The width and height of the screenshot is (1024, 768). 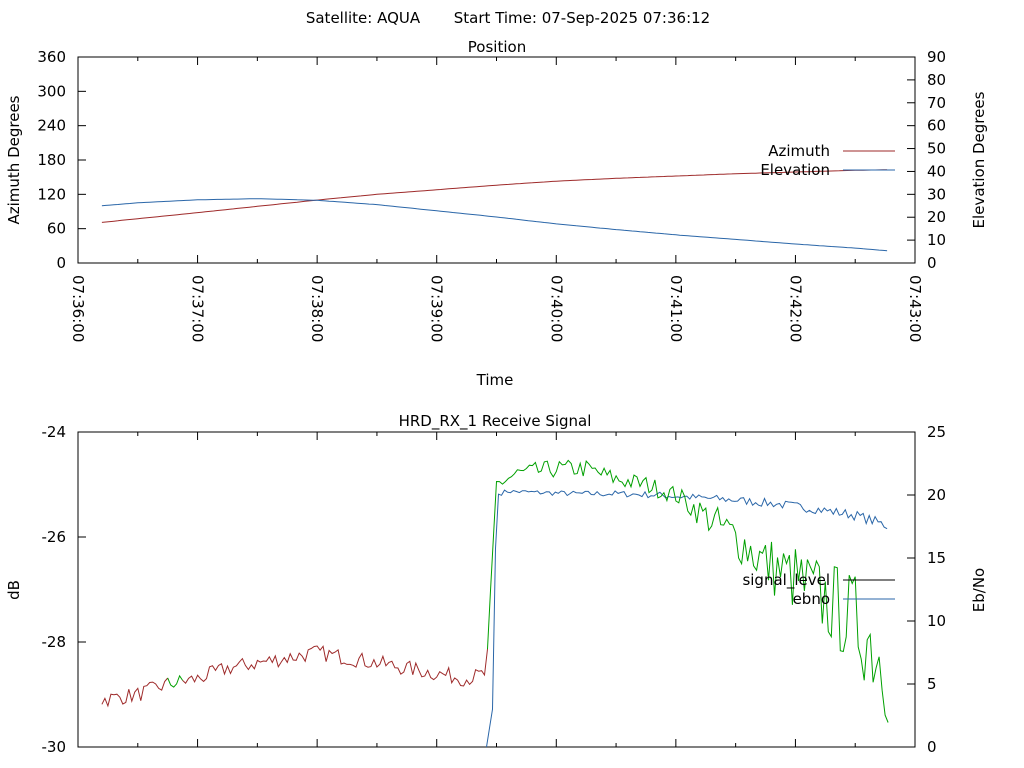 I want to click on azimuth-tick-label: 300, so click(x=51, y=91).